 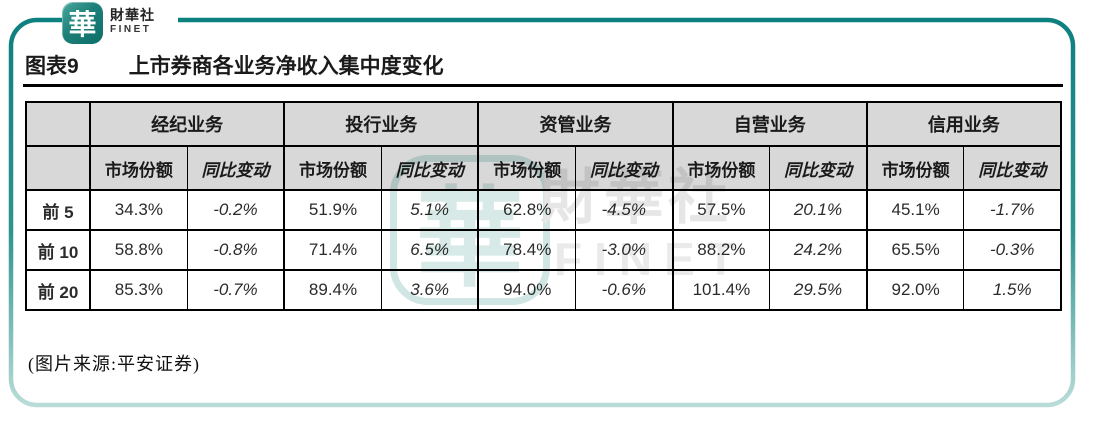 I want to click on brand-subtitle: FINET, so click(x=131, y=29).